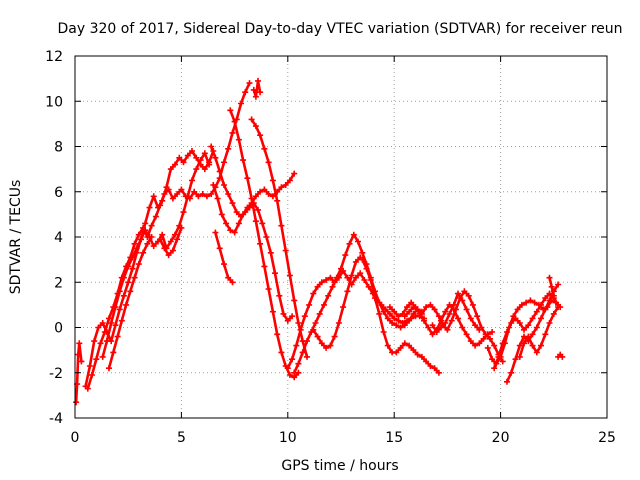 The width and height of the screenshot is (640, 480). Describe the element at coordinates (607, 438) in the screenshot. I see `x-tick-label: 25` at that location.